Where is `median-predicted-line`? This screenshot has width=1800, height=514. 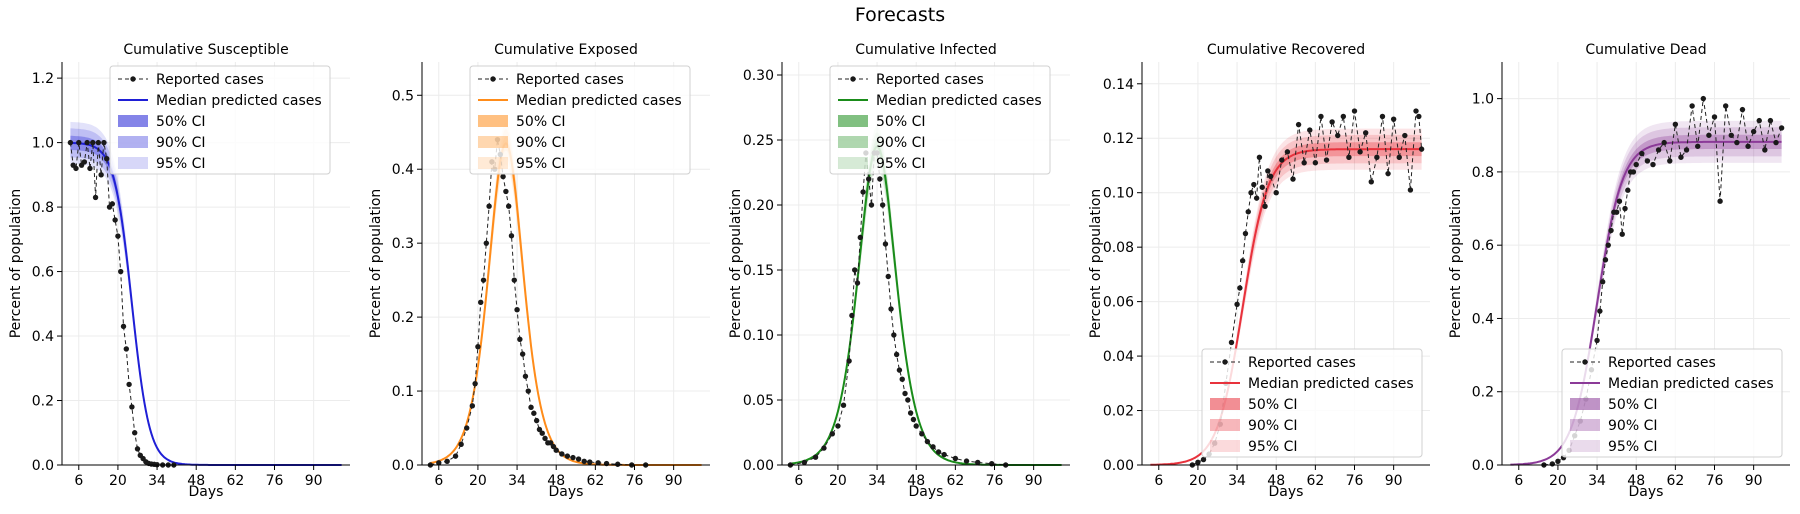 median-predicted-line is located at coordinates (1286, 307).